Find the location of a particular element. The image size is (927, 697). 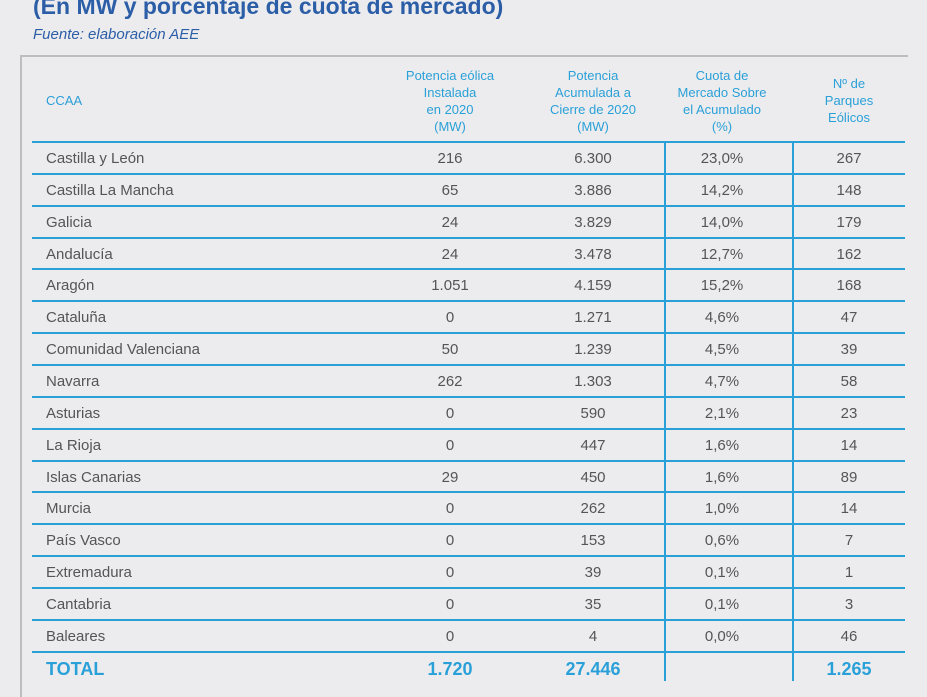

market-share-cell: 1,6% is located at coordinates (722, 445).